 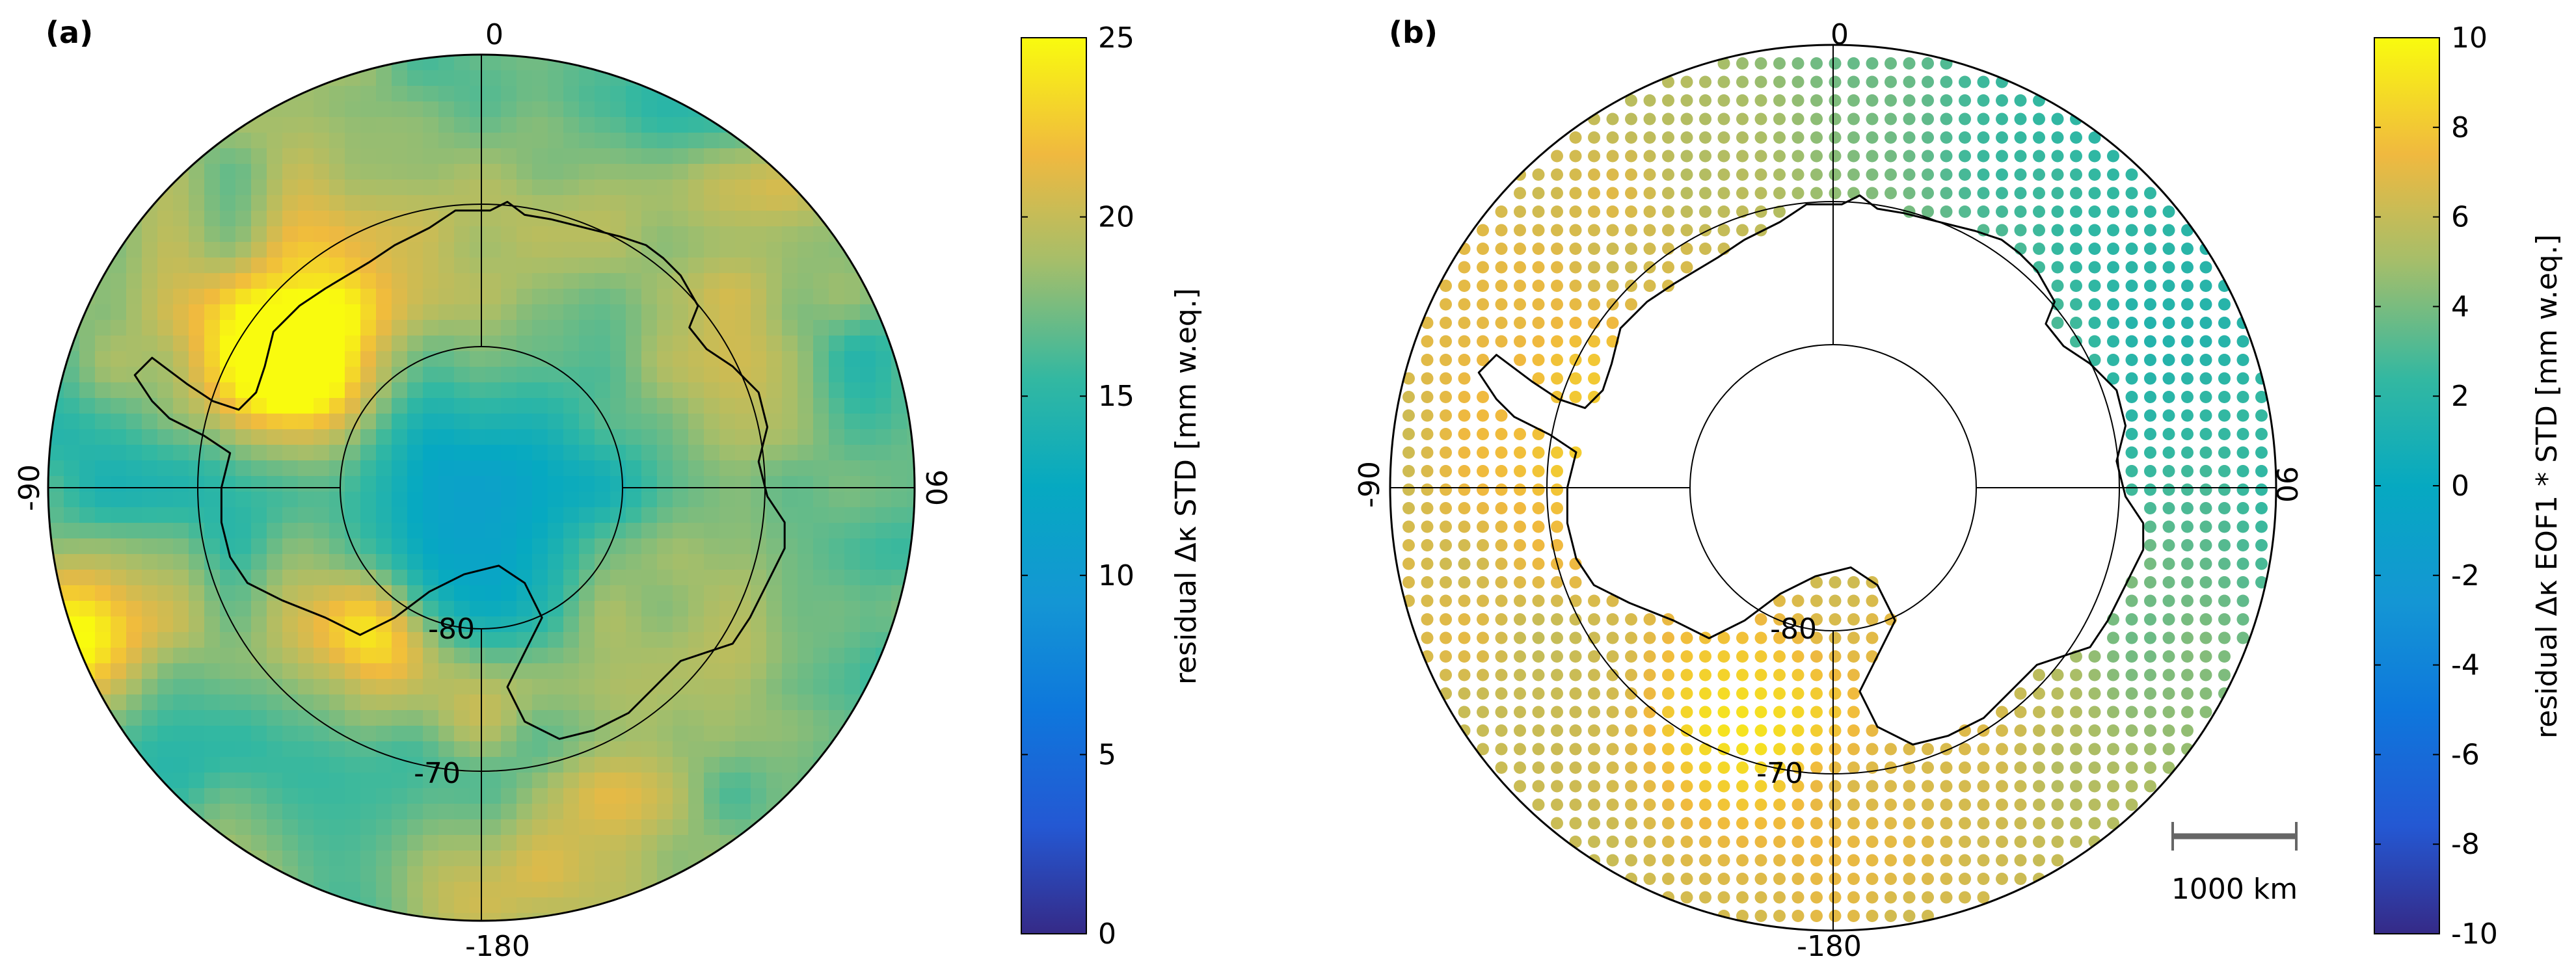 I want to click on colorbar-a: 0 5 10 15 20 25 residual Δκ STD [mm w.eq.], so click(x=1112, y=486).